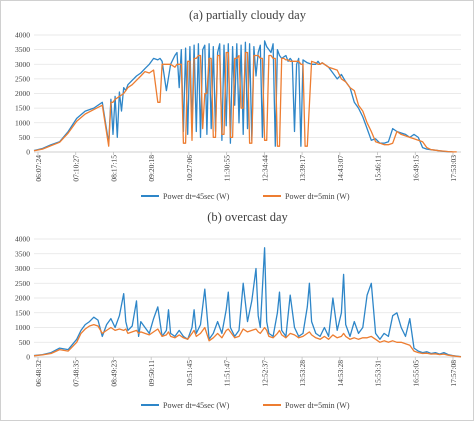 Image resolution: width=474 pixels, height=425 pixels. What do you see at coordinates (247, 217) in the screenshot?
I see `chart-title: (b) overcast day` at bounding box center [247, 217].